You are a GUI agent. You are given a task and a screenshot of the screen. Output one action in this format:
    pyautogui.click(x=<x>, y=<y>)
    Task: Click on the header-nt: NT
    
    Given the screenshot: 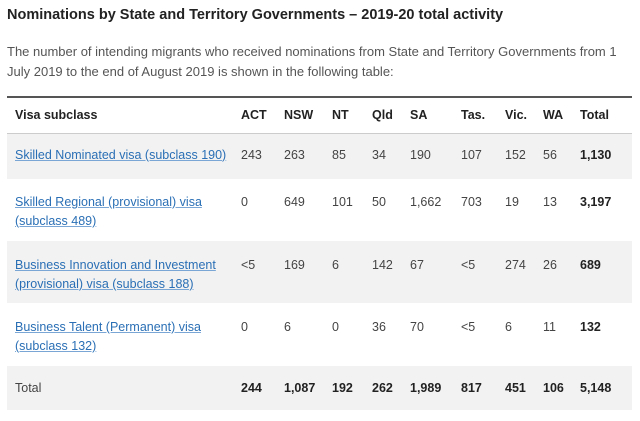 What is the action you would take?
    pyautogui.click(x=344, y=115)
    